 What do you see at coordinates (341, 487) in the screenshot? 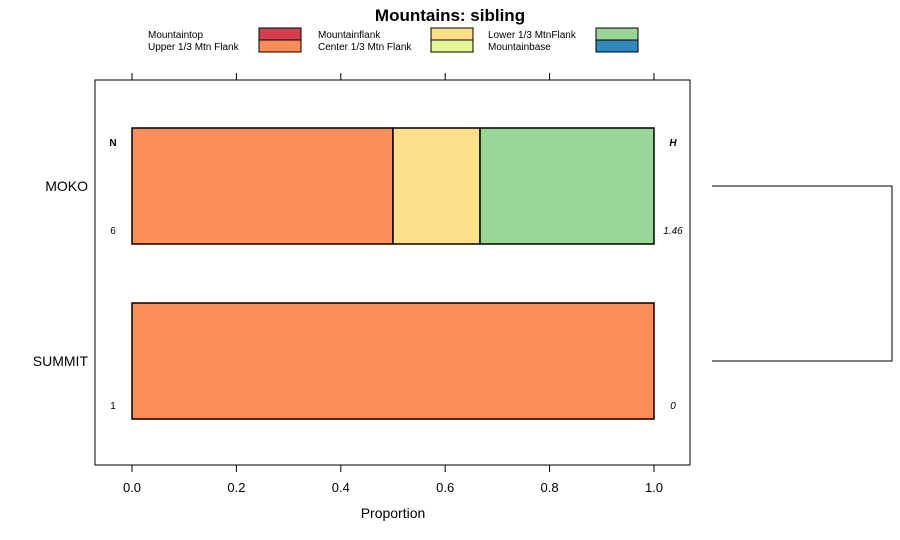
I see `x-tick-label: 0.4` at bounding box center [341, 487].